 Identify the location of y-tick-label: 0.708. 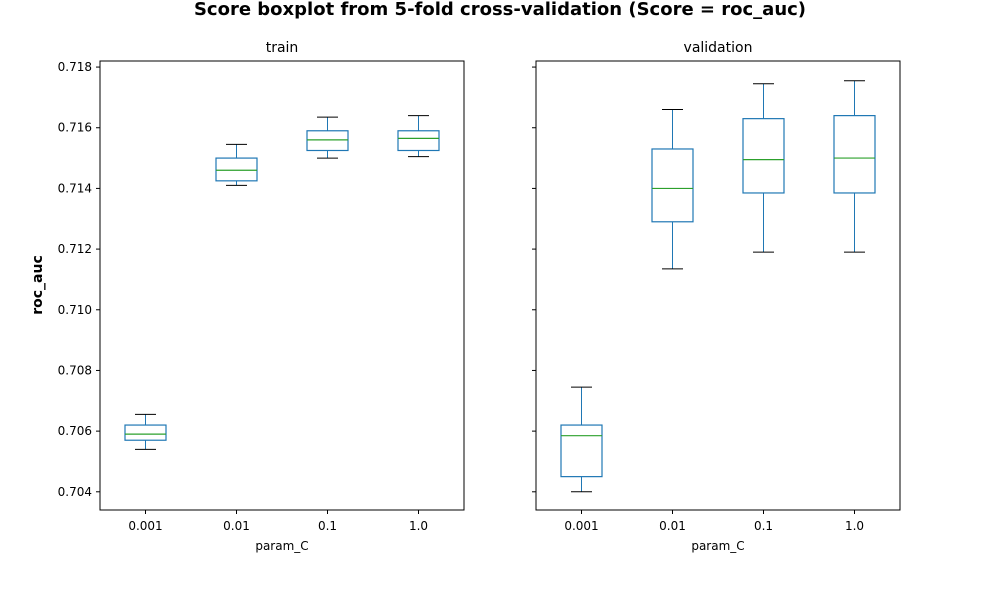
(75, 370).